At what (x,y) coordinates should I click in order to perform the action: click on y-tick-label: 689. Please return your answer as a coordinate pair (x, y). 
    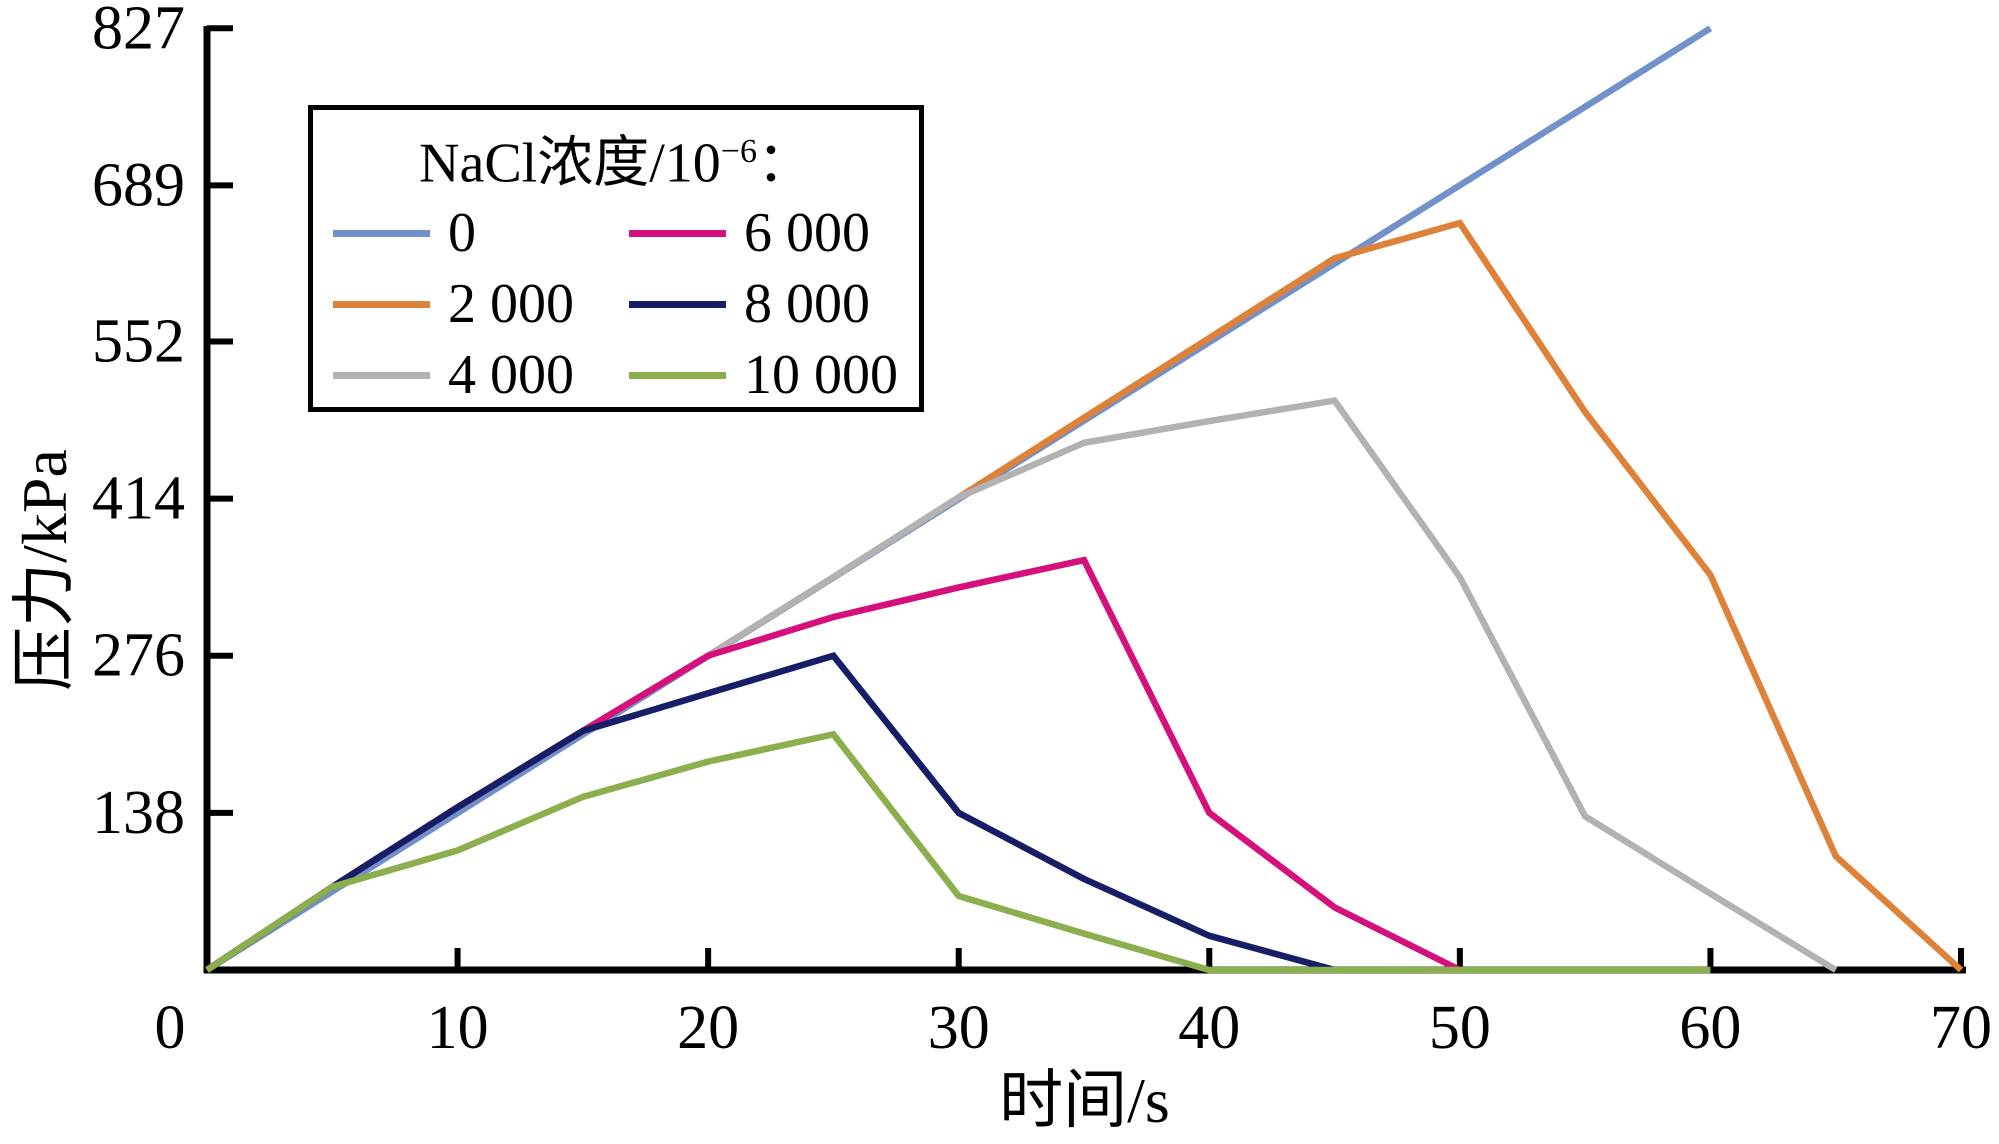
    Looking at the image, I should click on (138, 185).